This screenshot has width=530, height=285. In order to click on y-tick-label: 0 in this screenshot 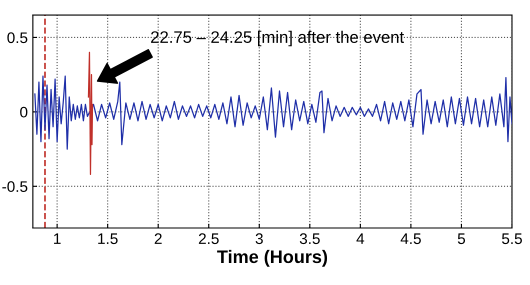, I will do `click(24, 112)`.